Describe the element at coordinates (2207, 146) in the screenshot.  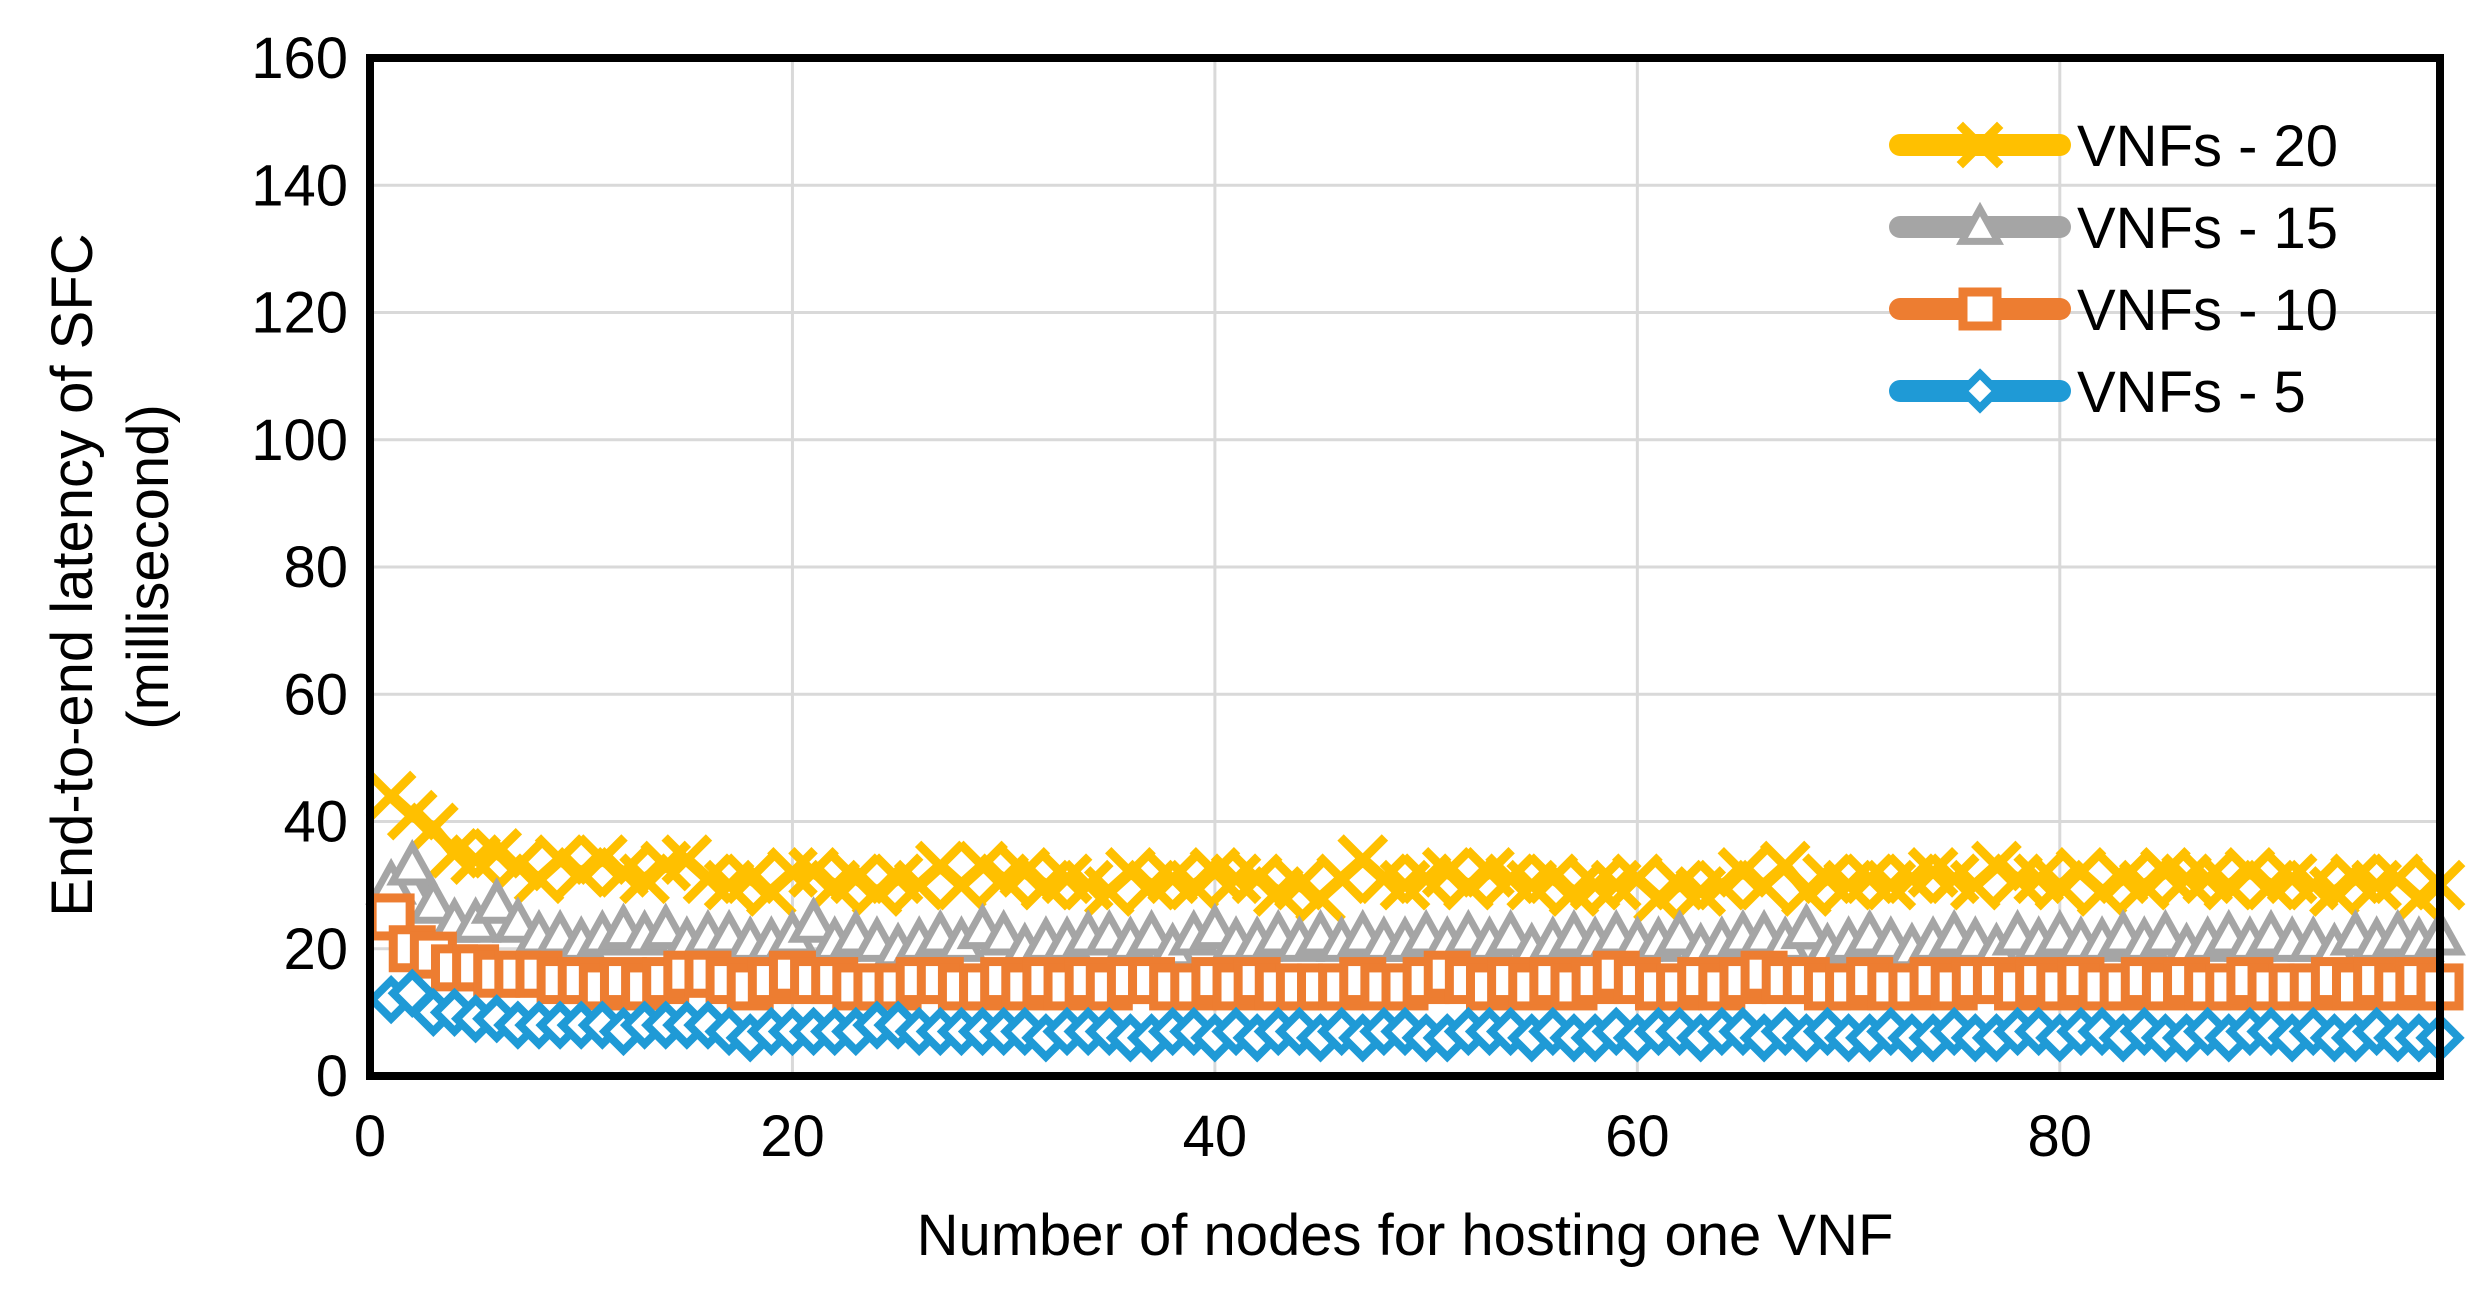
I see `legend-label: VNFs - 20` at that location.